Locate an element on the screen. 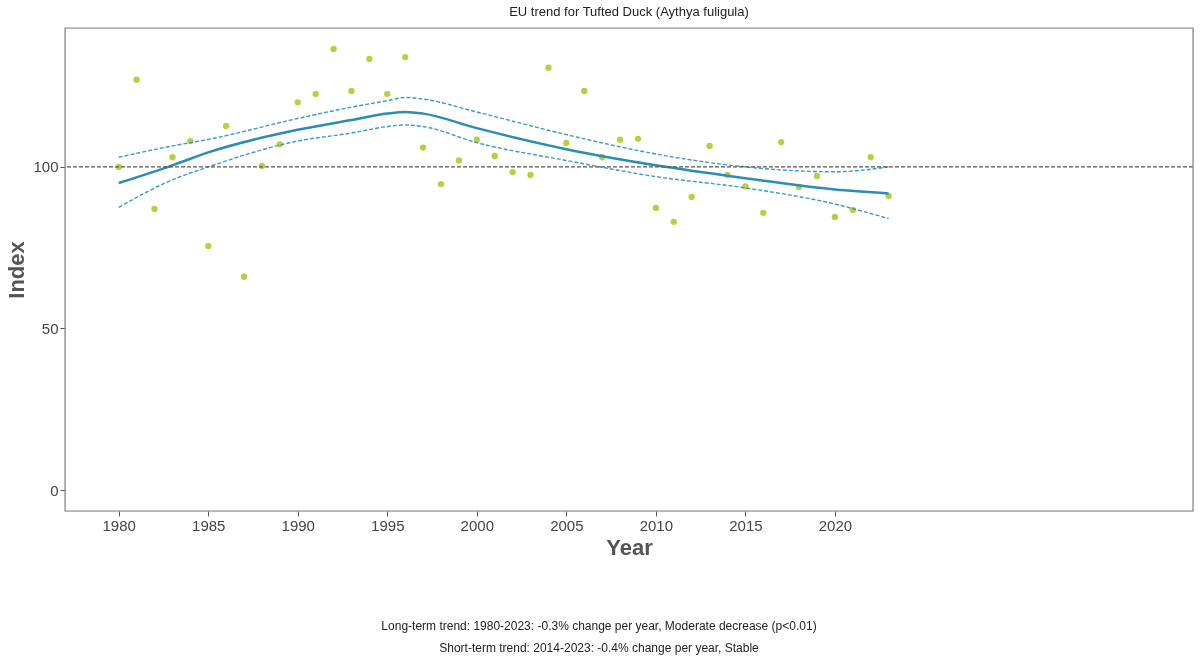 The width and height of the screenshot is (1203, 661). x-tick-label: 2020 is located at coordinates (835, 525).